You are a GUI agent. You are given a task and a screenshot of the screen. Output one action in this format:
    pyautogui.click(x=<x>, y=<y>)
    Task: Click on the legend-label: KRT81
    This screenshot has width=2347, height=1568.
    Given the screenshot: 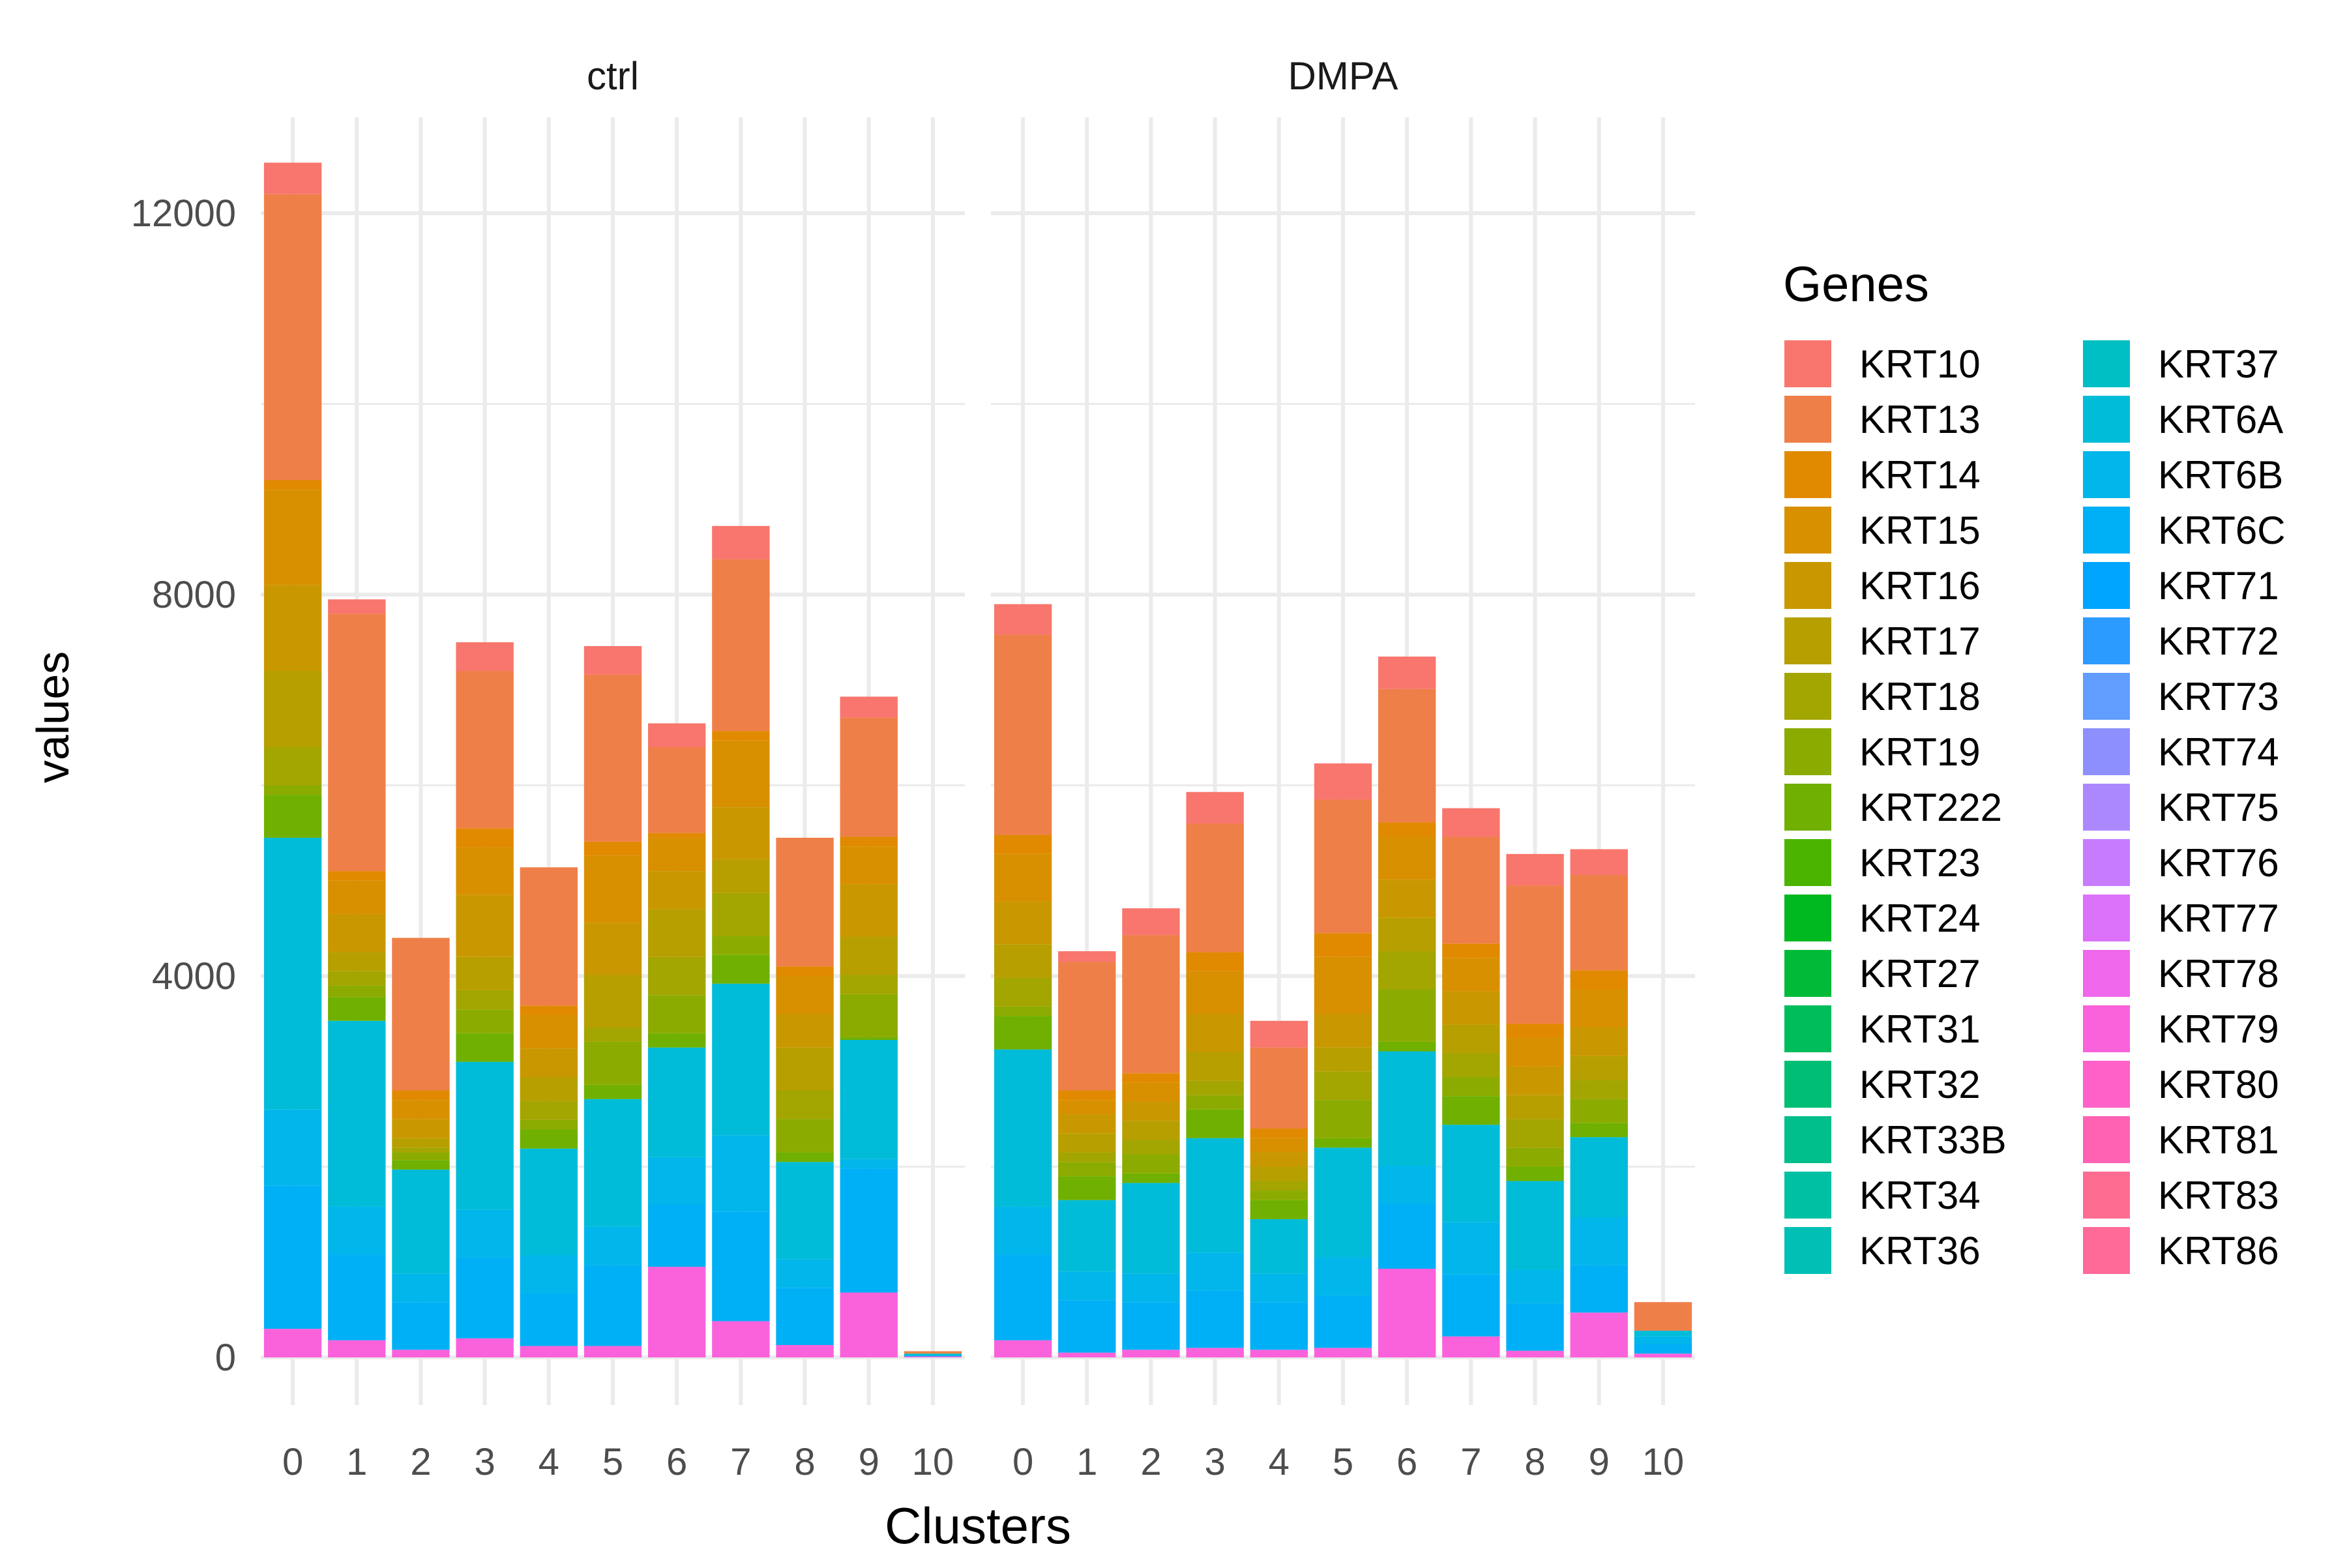 What is the action you would take?
    pyautogui.click(x=2218, y=1140)
    